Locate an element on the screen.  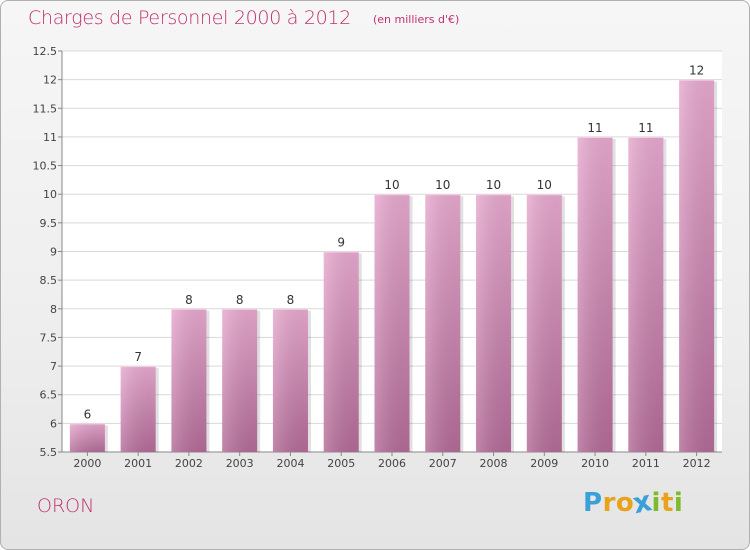
commune-name: ORON is located at coordinates (66, 506).